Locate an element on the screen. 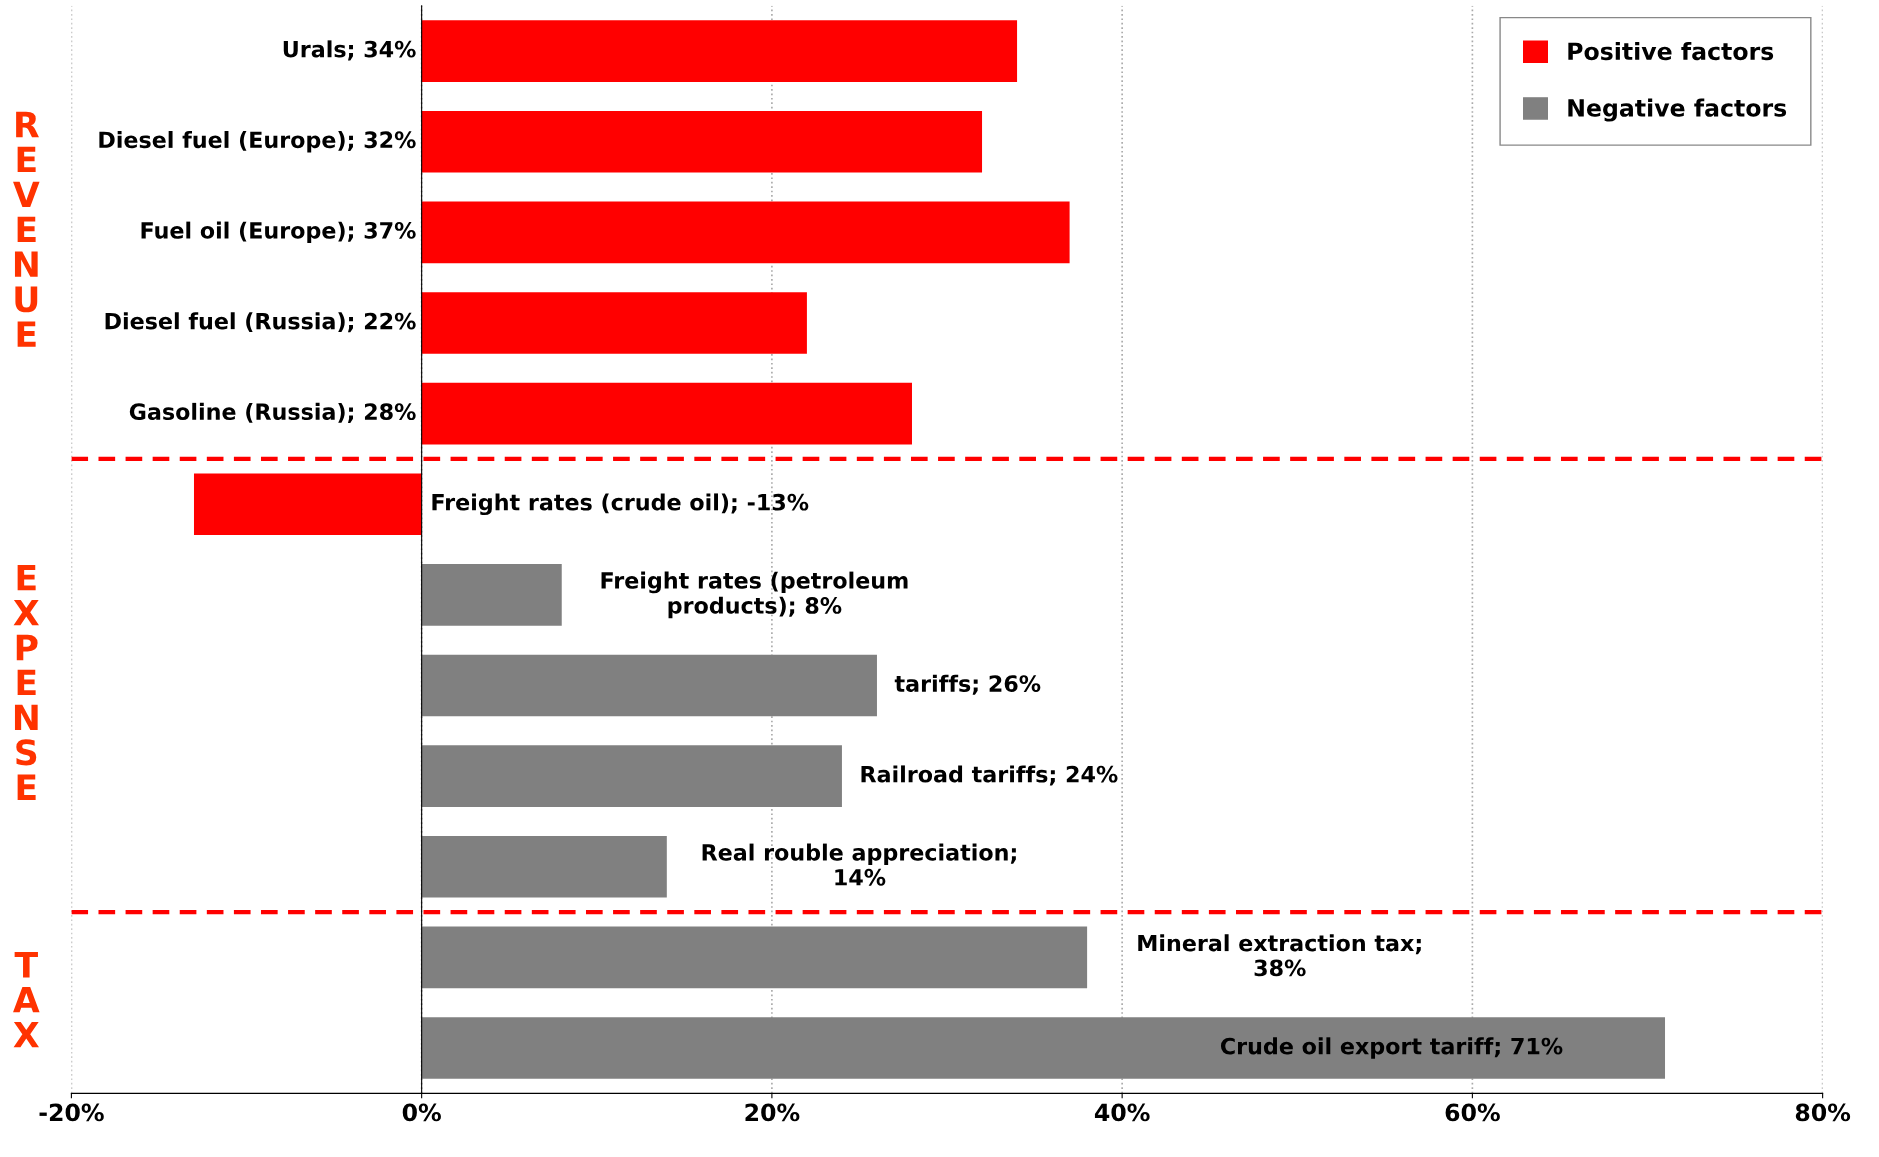 The height and width of the screenshot is (1157, 1879). y-tick-label: Diesel fuel (Europe); 32% is located at coordinates (257, 141).